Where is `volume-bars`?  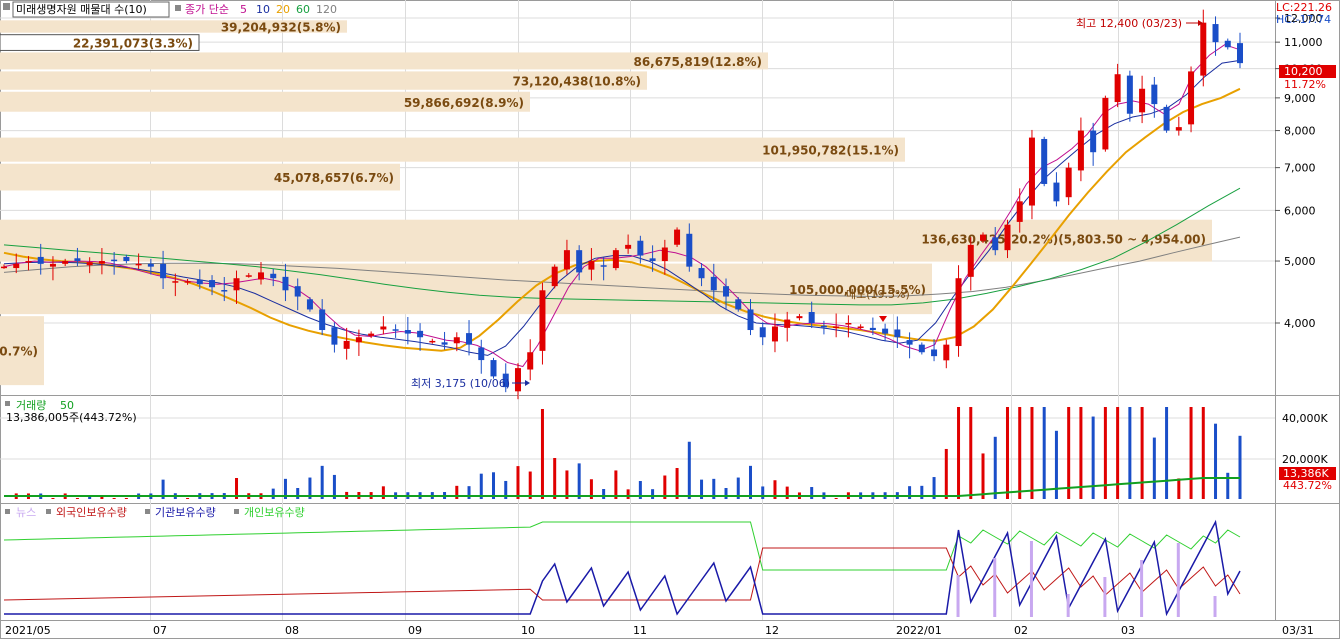 volume-bars is located at coordinates (623, 453).